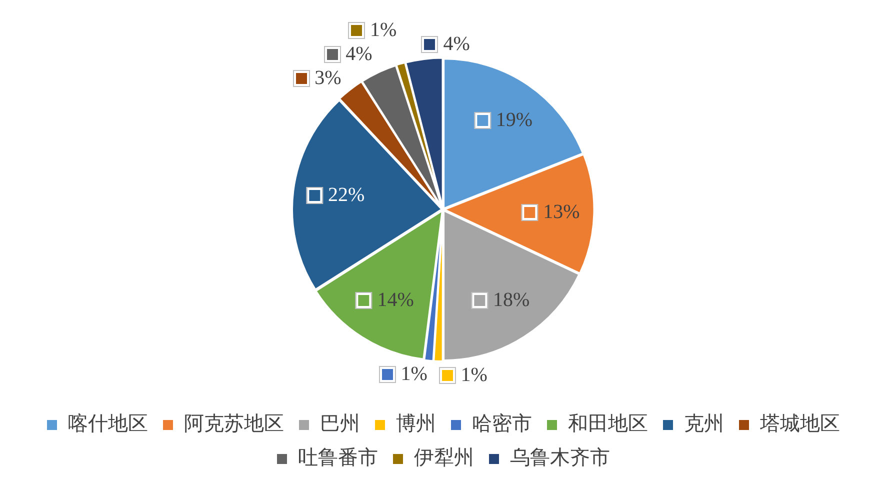 This screenshot has height=493, width=886. What do you see at coordinates (502, 423) in the screenshot?
I see `legend-label: 哈密市` at bounding box center [502, 423].